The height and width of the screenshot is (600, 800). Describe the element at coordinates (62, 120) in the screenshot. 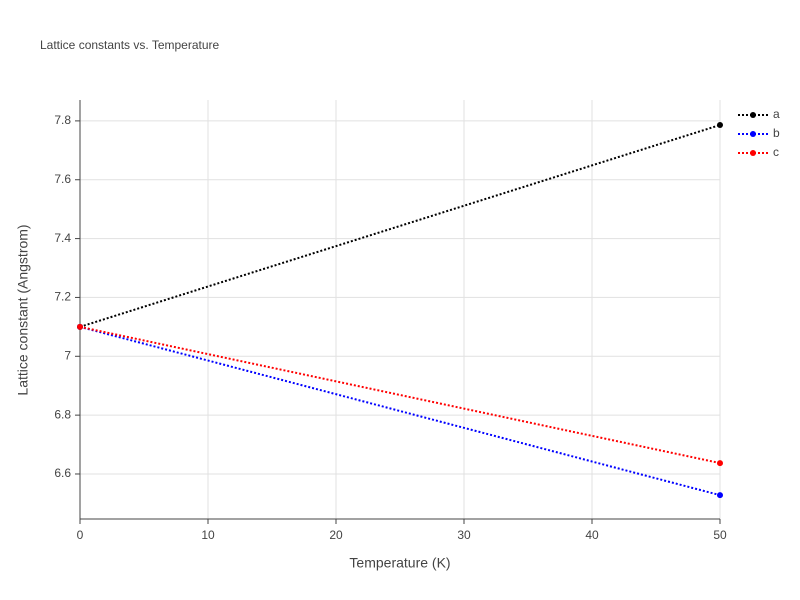

I see `y-tick-label: 7.8` at that location.